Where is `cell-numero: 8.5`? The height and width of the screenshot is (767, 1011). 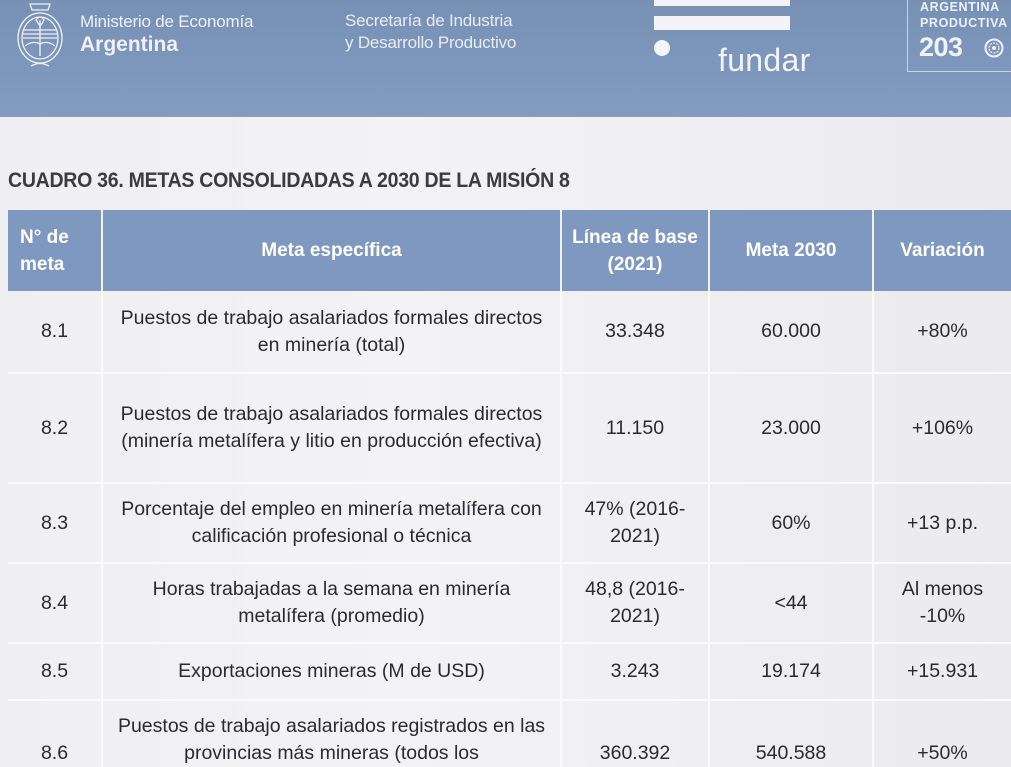 cell-numero: 8.5 is located at coordinates (55, 672).